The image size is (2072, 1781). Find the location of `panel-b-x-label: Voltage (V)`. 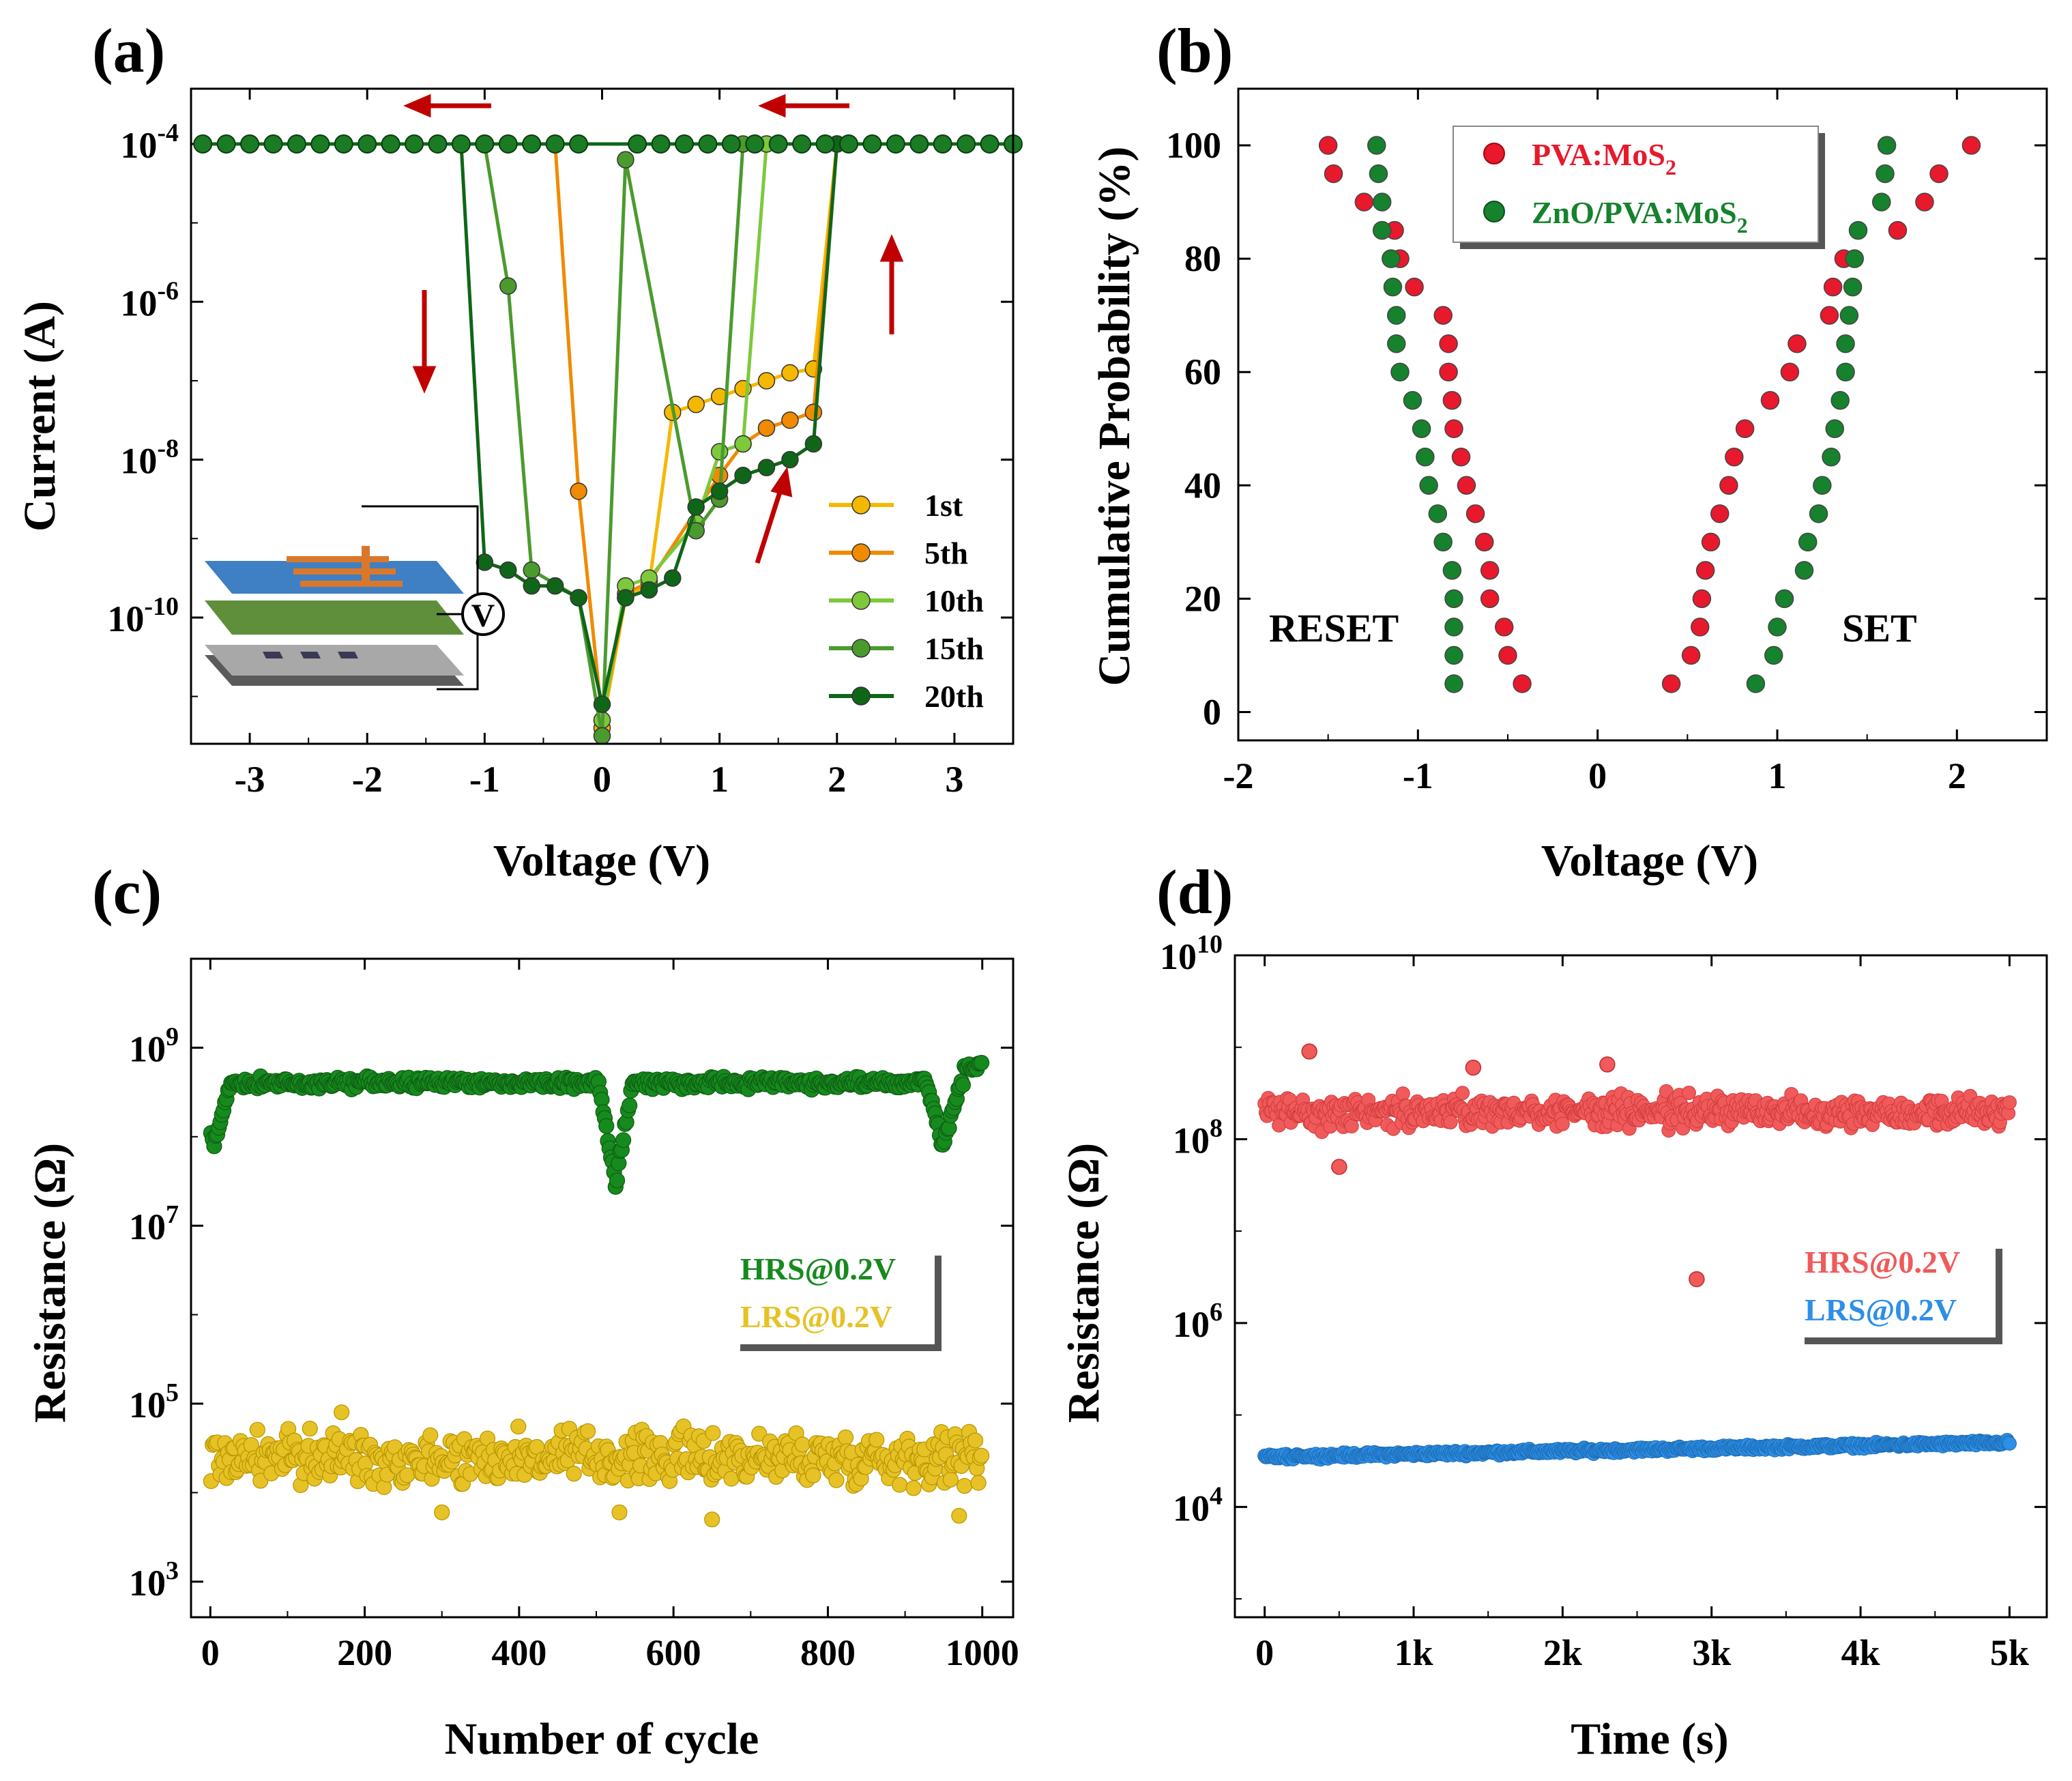

panel-b-x-label: Voltage (V) is located at coordinates (1649, 861).